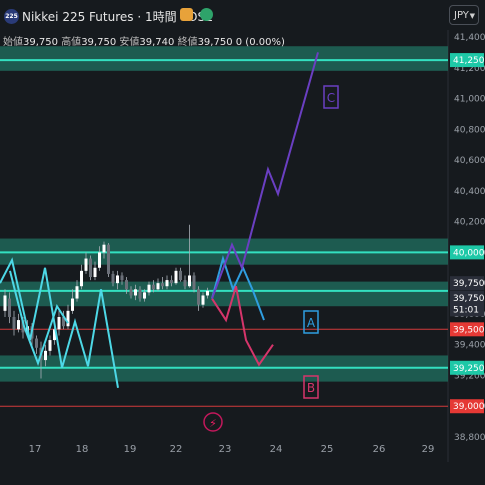 This screenshot has height=485, width=485. Describe the element at coordinates (215, 42) in the screenshot. I see `close-value: 39,750` at that location.